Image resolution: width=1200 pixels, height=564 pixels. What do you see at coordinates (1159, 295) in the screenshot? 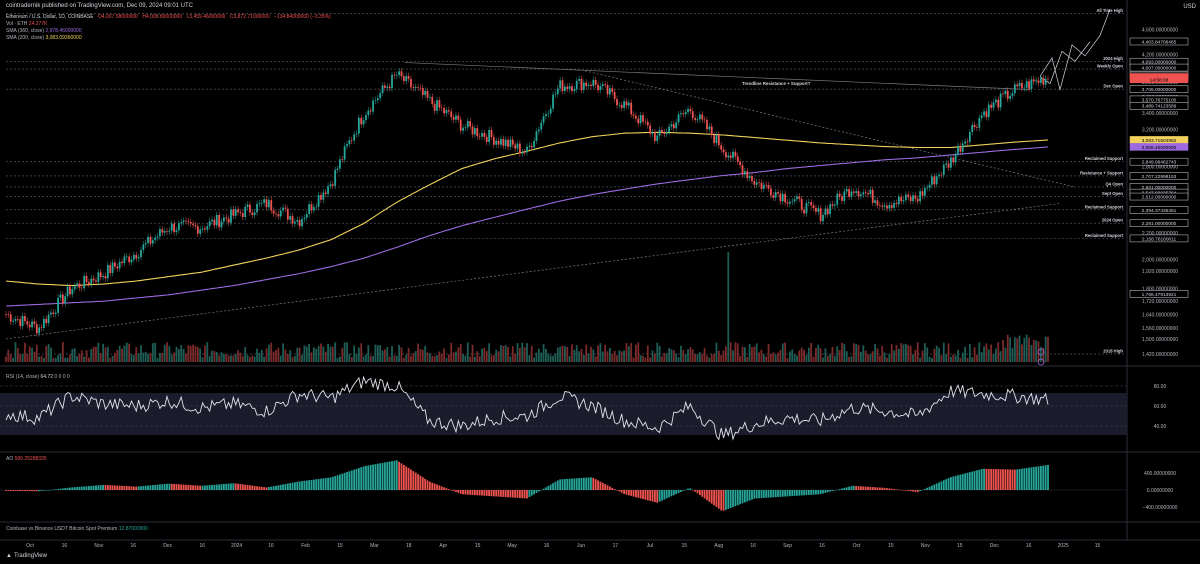
I see `price-label: 1,766.47913921` at bounding box center [1159, 295].